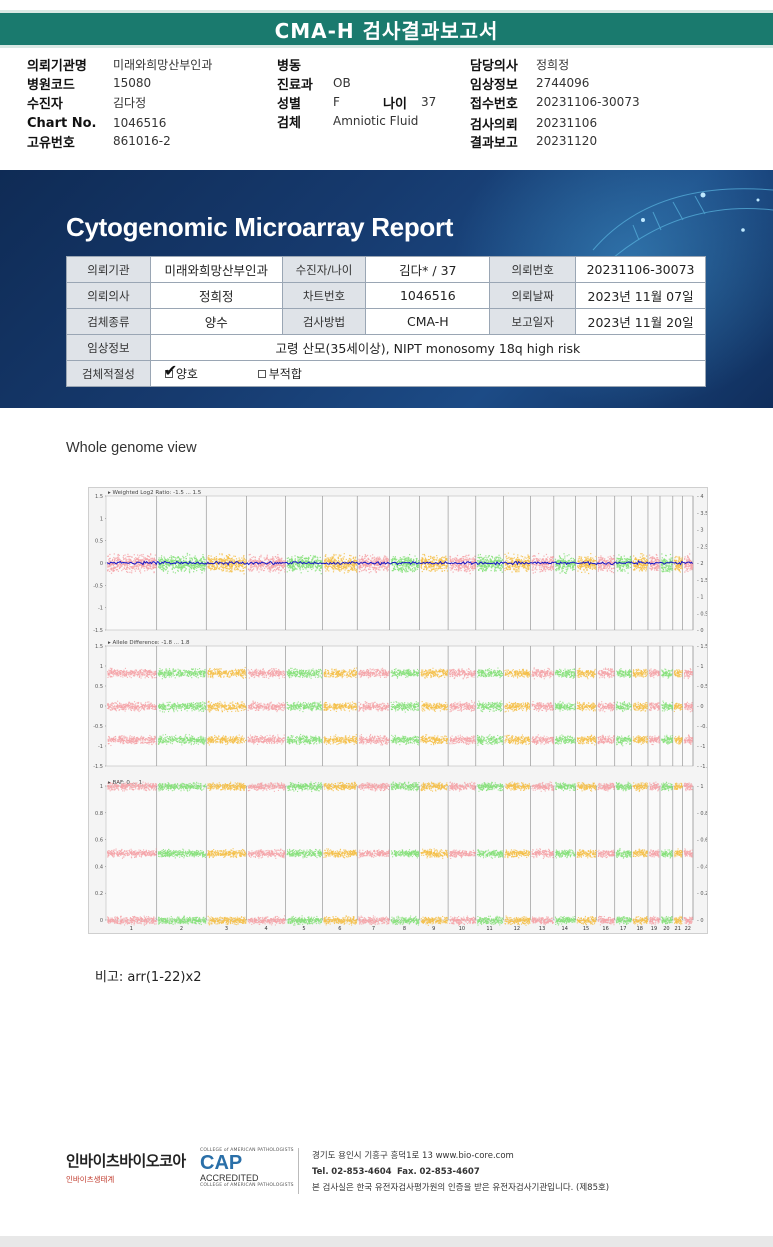 The image size is (773, 1247). I want to click on cell-value: 2023년 11월 20일, so click(640, 321).